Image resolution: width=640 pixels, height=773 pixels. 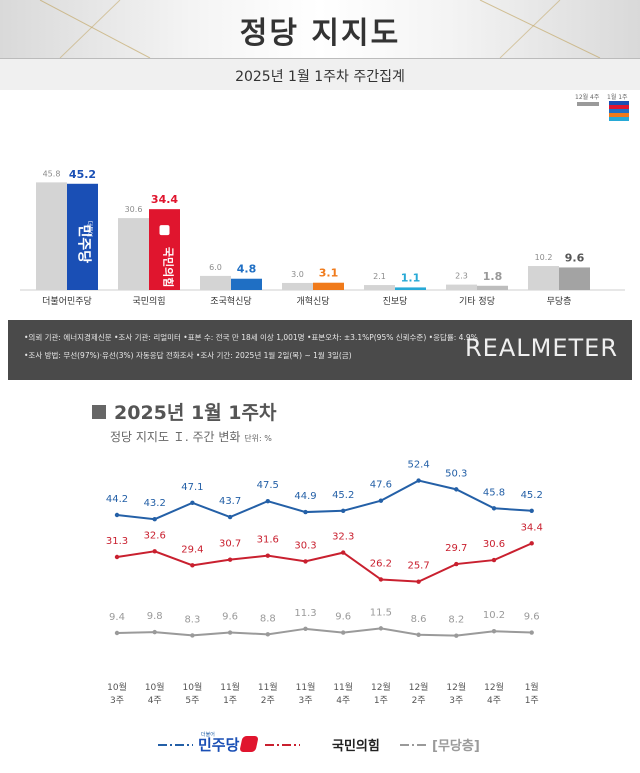 What do you see at coordinates (193, 693) in the screenshot?
I see `x-tick-label: 10월 5주` at bounding box center [193, 693].